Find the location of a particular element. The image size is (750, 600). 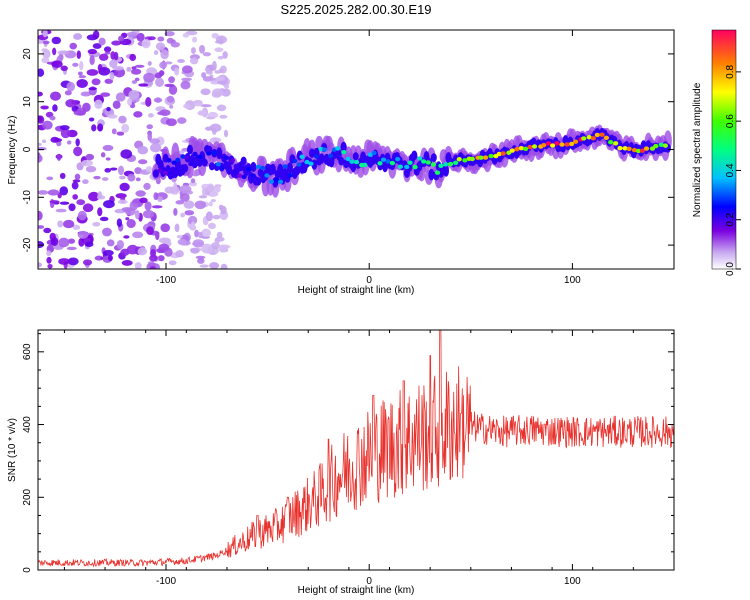

colorbar-tick-label: 0.2 is located at coordinates (730, 219).